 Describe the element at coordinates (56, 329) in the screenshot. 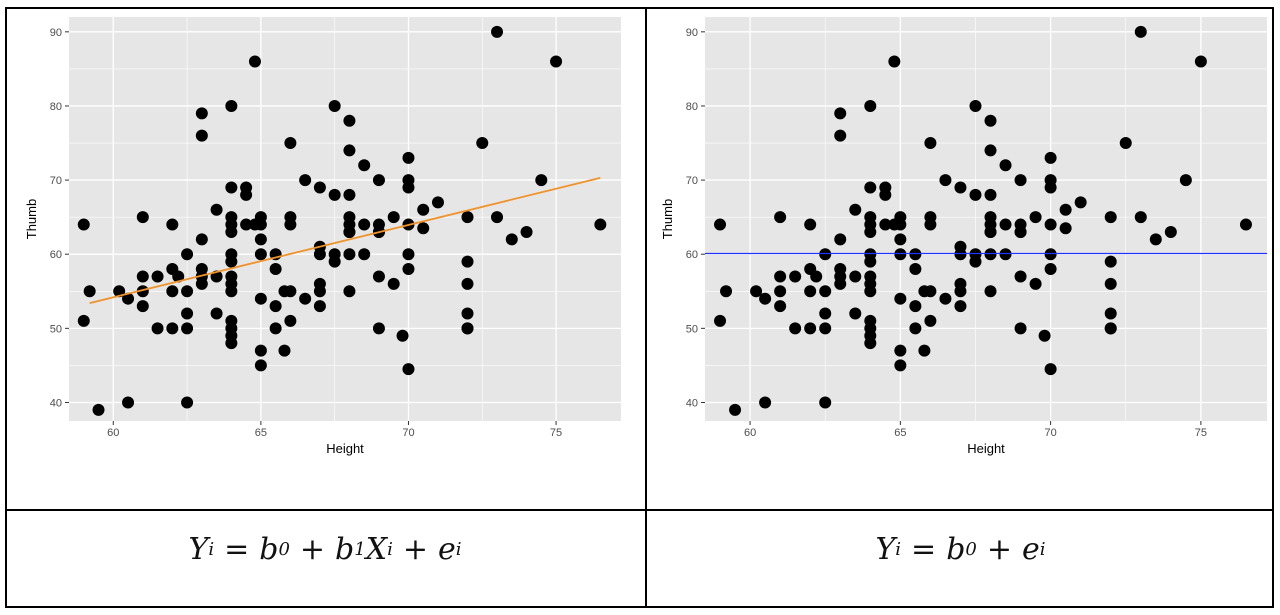

I see `y-tick-label: 50` at that location.